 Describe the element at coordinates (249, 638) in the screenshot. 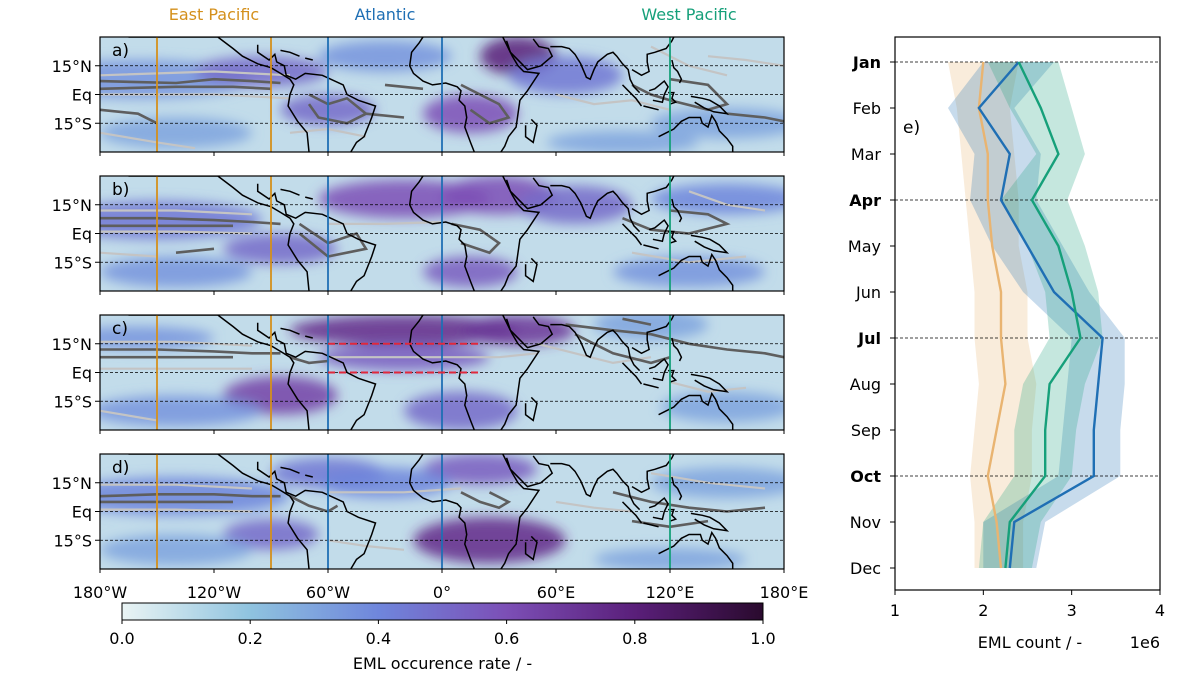

I see `colorbar-tick-label: 0.2` at that location.